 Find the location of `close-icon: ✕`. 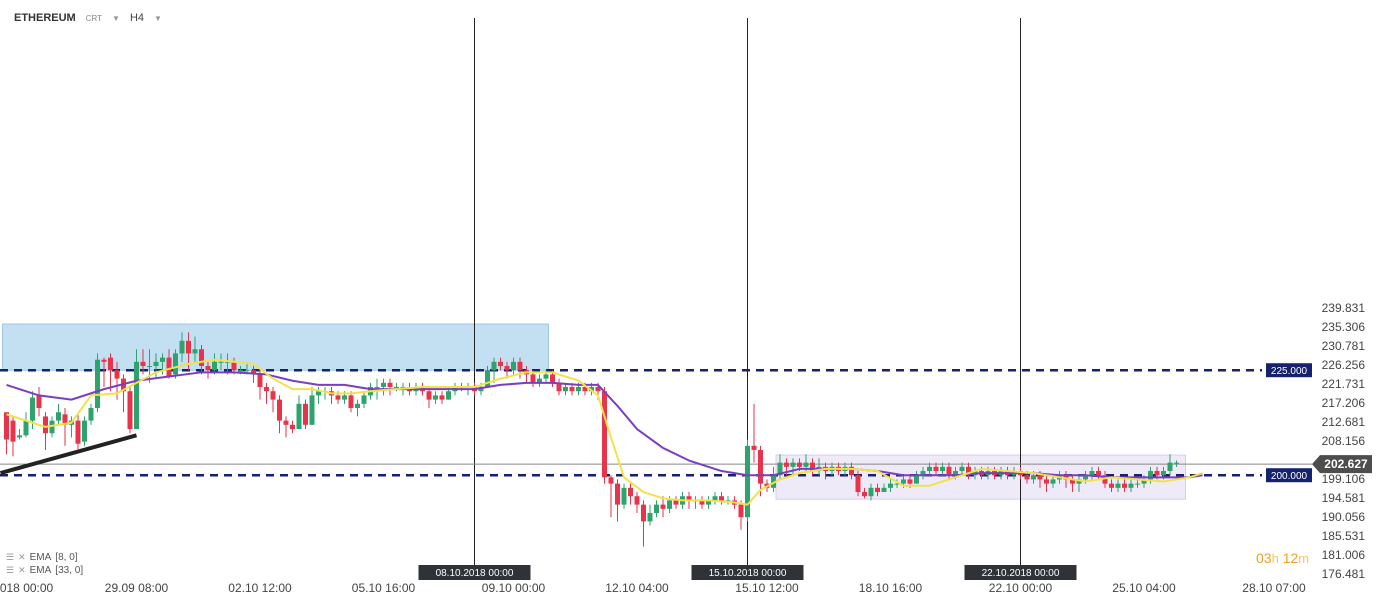

close-icon: ✕ is located at coordinates (22, 557).